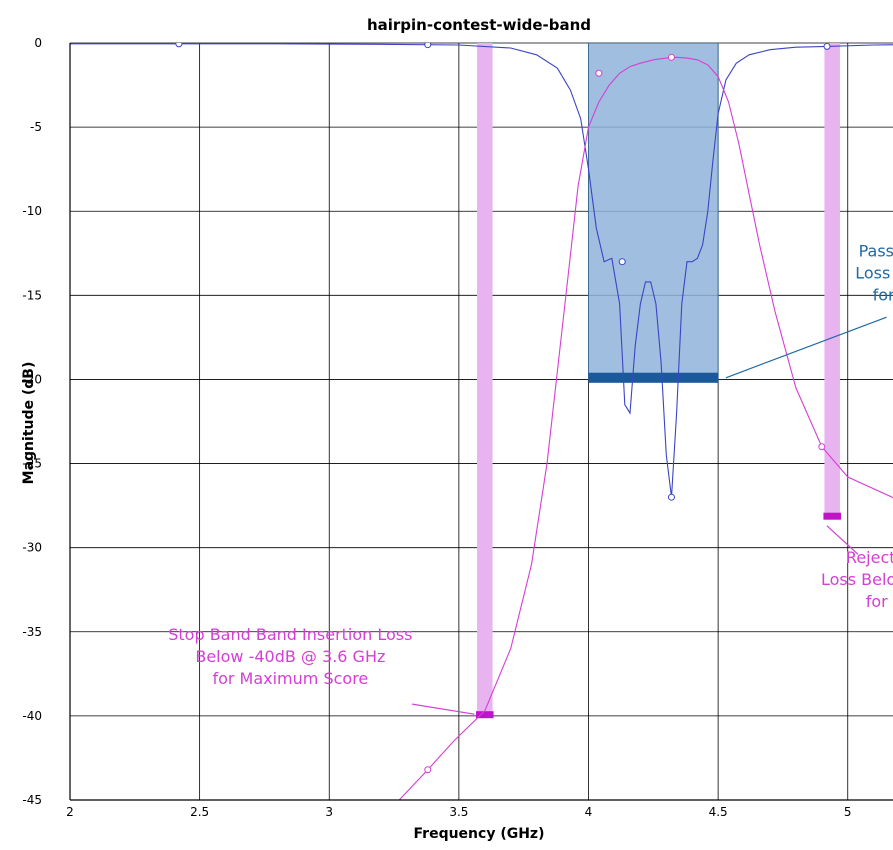 This screenshot has height=850, width=893. Describe the element at coordinates (883, 295) in the screenshot. I see `annotation-passband-line: for Maximum` at that location.